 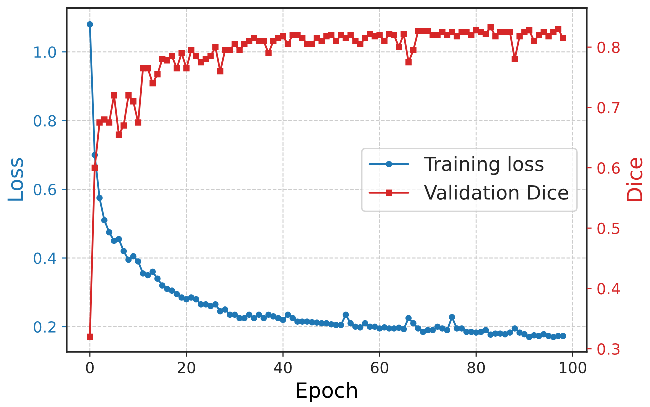 I want to click on y2-tick-label: 0.8, so click(x=609, y=48).